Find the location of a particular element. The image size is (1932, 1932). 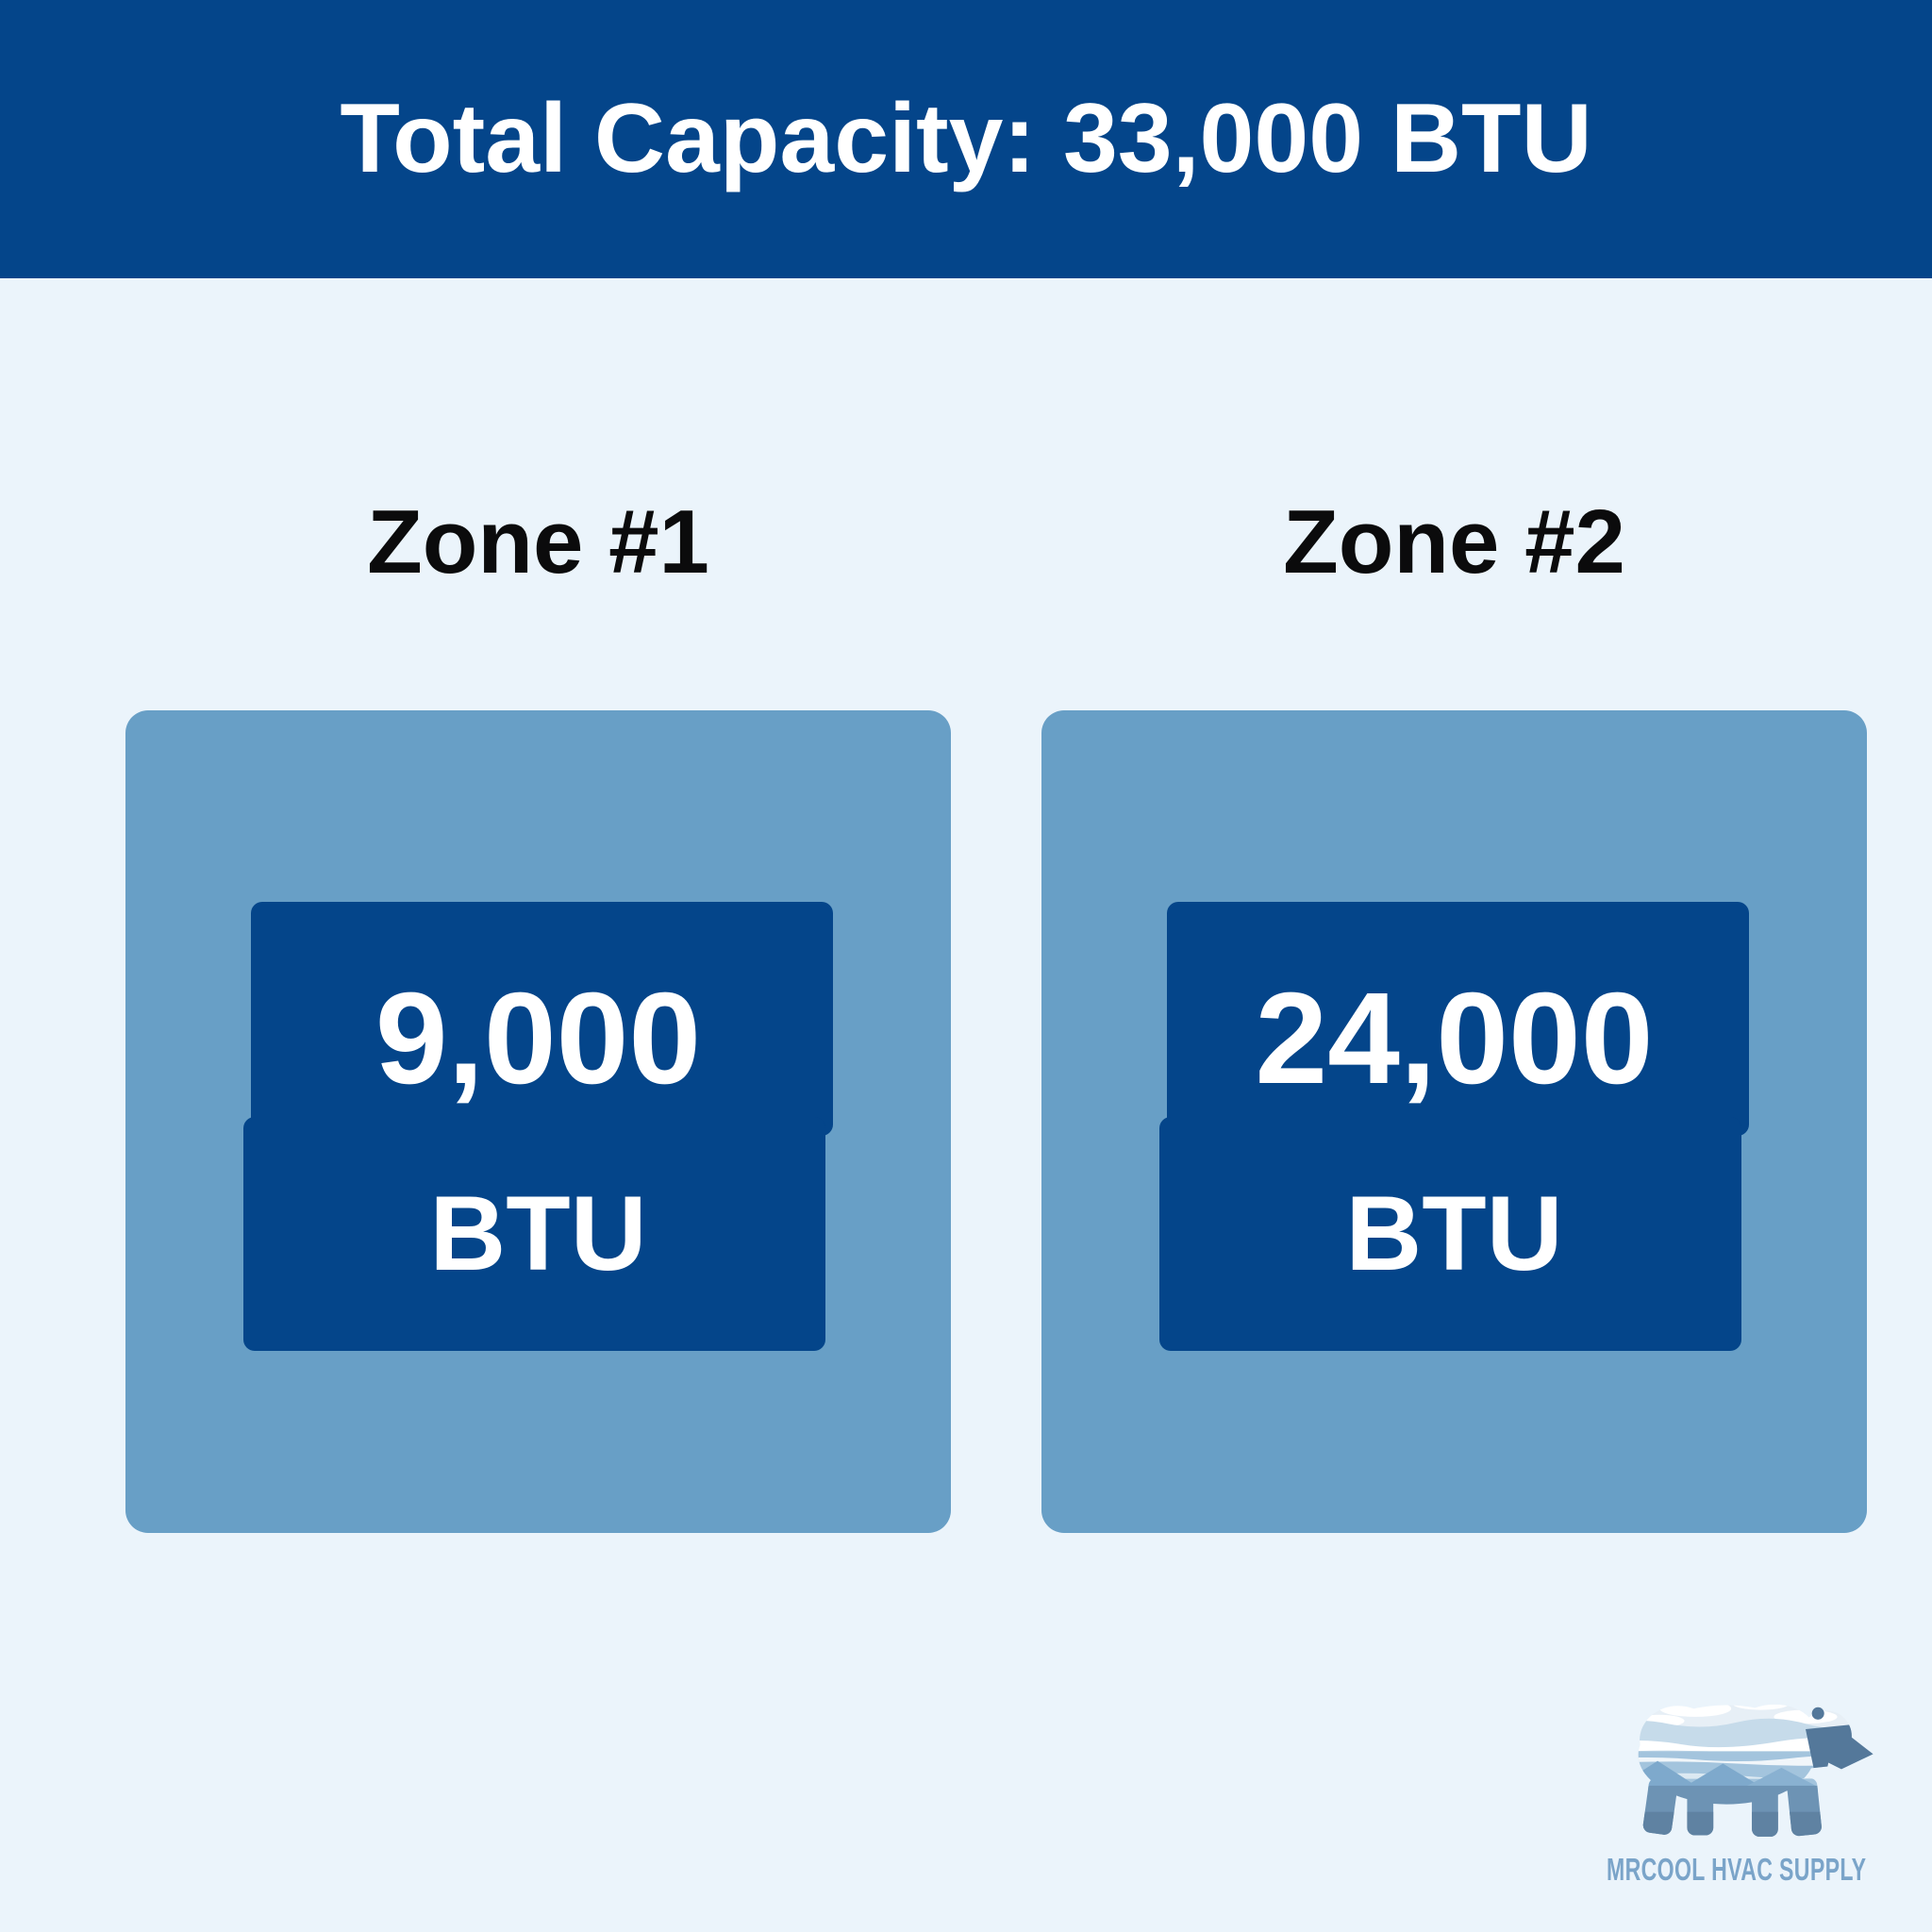

brand-logo: MRCOOL HVAC SUPPLY is located at coordinates (1736, 1784).